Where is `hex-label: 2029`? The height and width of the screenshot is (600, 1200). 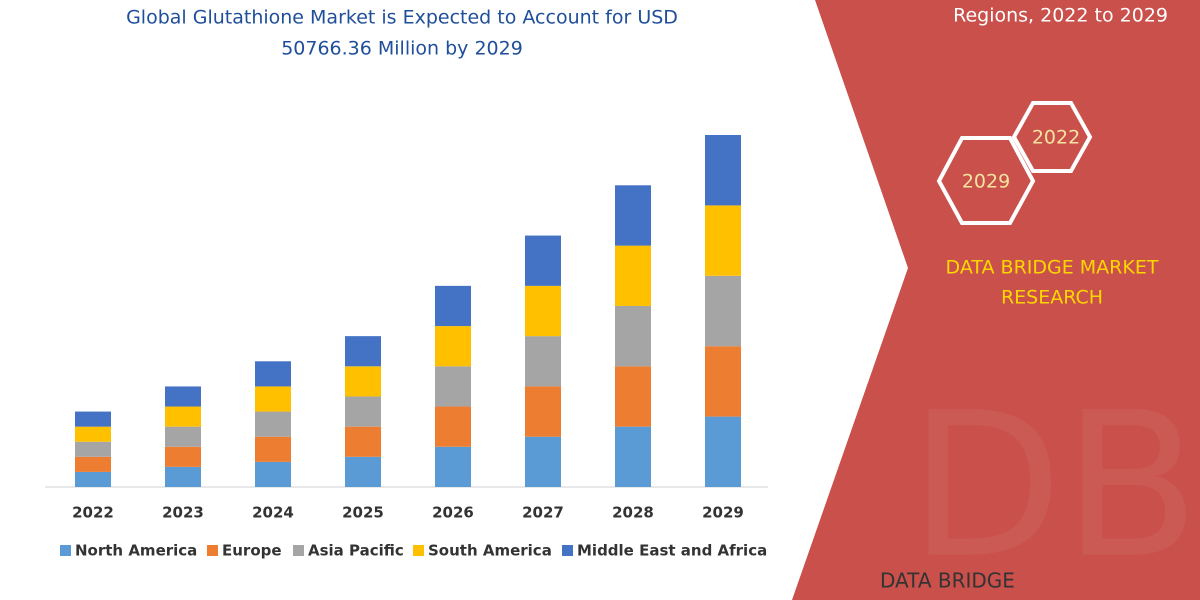 hex-label: 2029 is located at coordinates (986, 182).